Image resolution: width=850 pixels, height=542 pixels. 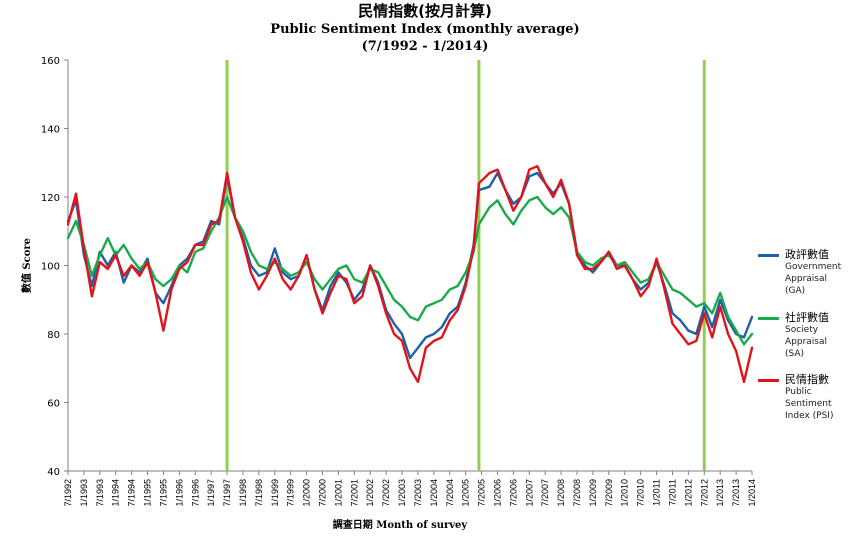 What do you see at coordinates (50, 267) in the screenshot?
I see `y-tick-label: 100` at bounding box center [50, 267].